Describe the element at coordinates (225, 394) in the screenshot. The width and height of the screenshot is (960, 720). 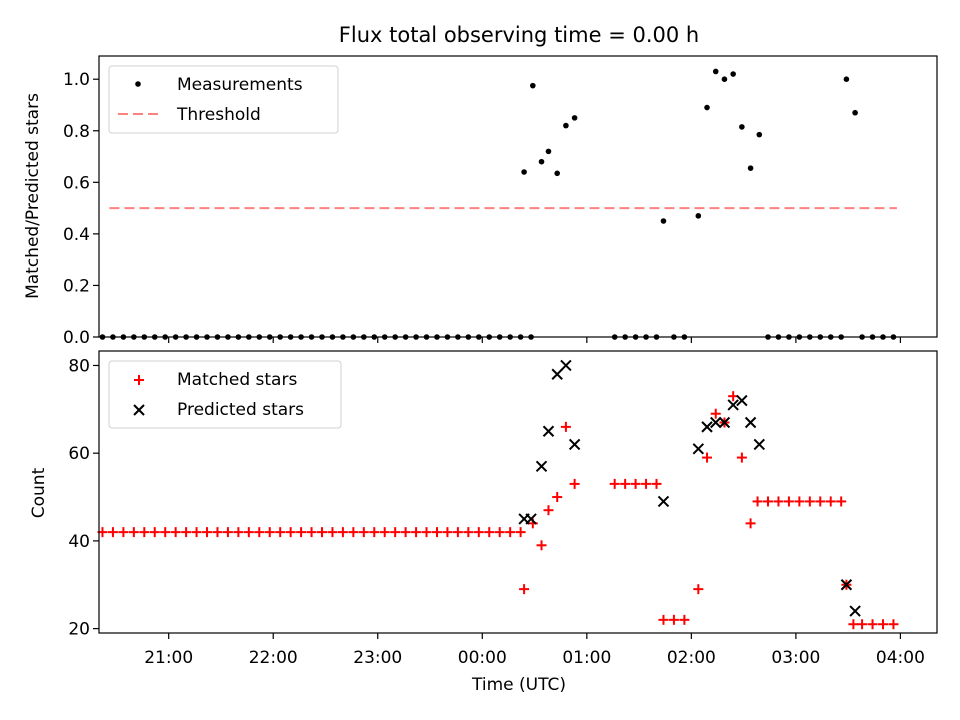
I see `legend-bottom: Matched stars Predicted stars` at that location.